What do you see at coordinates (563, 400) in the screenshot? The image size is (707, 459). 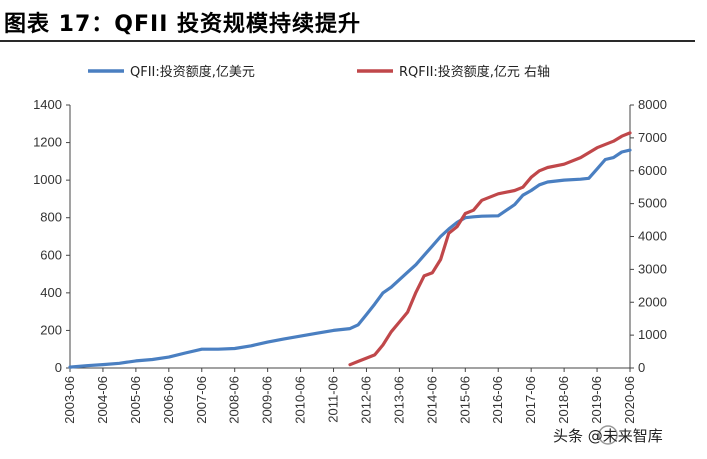 I see `x-tick-label: 2018-06` at bounding box center [563, 400].